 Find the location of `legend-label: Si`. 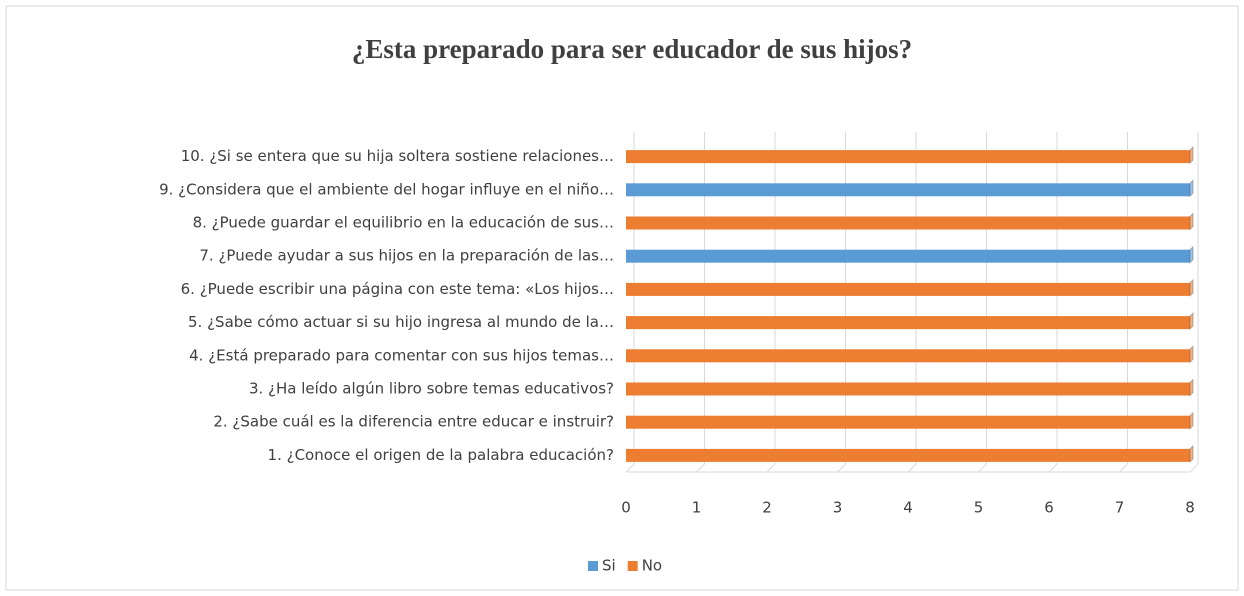

legend-label: Si is located at coordinates (609, 566).